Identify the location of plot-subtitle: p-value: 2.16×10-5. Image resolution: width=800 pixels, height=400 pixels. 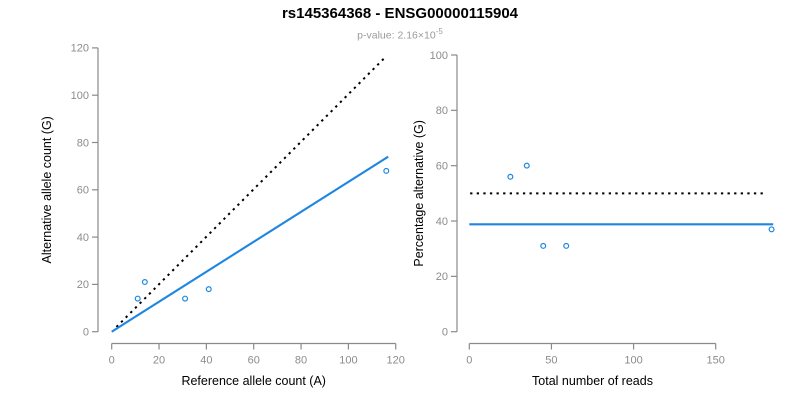
(400, 34).